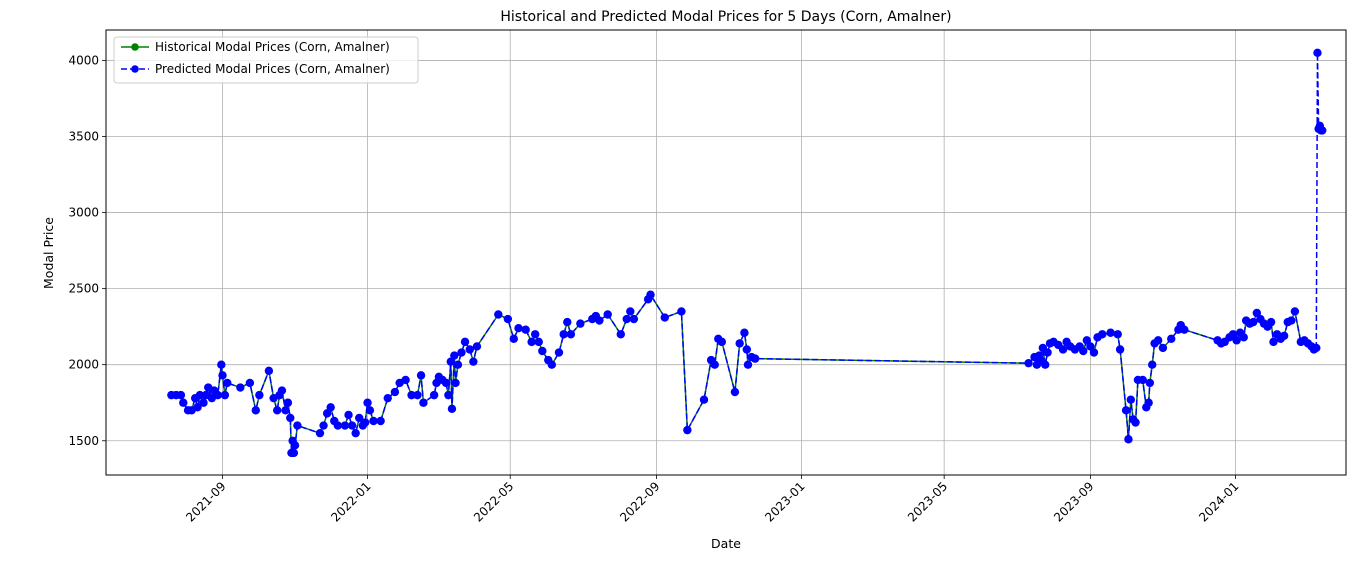  I want to click on legend-box, so click(266, 60).